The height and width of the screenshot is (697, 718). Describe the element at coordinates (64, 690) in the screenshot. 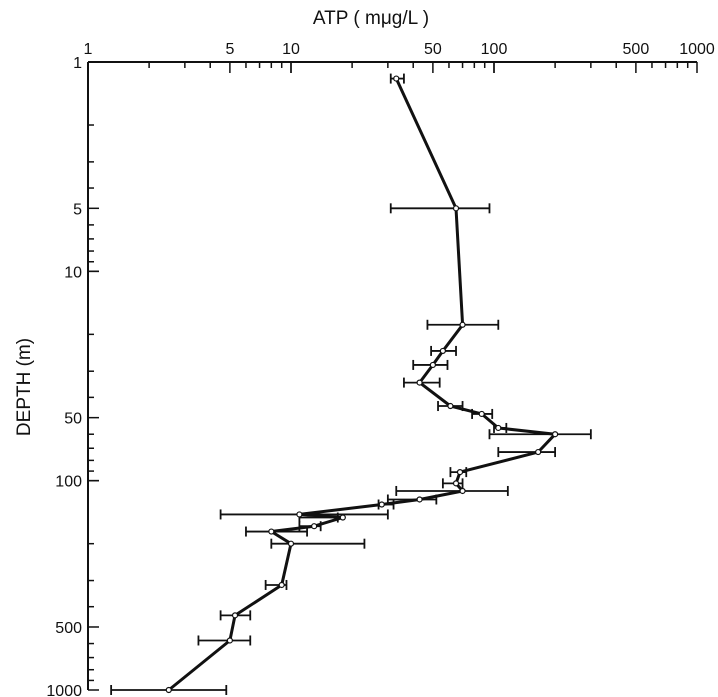

I see `y-tick-label: 1000` at that location.